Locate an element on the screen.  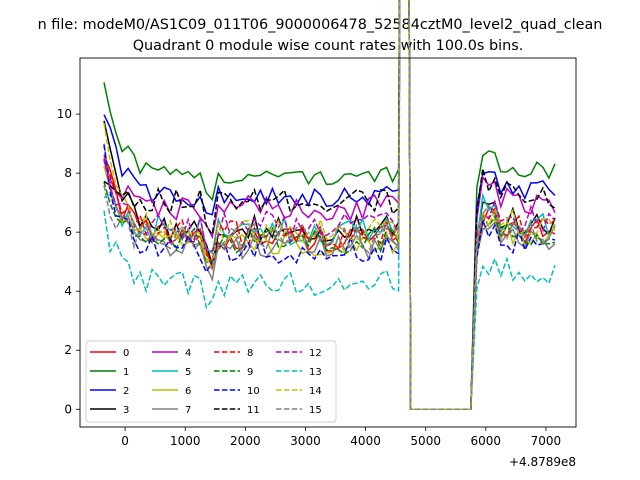
legend-label-13: 13 is located at coordinates (315, 372).